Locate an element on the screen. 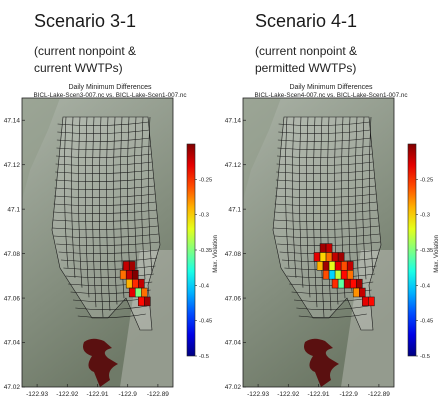 Image resolution: width=442 pixels, height=417 pixels. y-tick-label: 47.14 is located at coordinates (12, 120).